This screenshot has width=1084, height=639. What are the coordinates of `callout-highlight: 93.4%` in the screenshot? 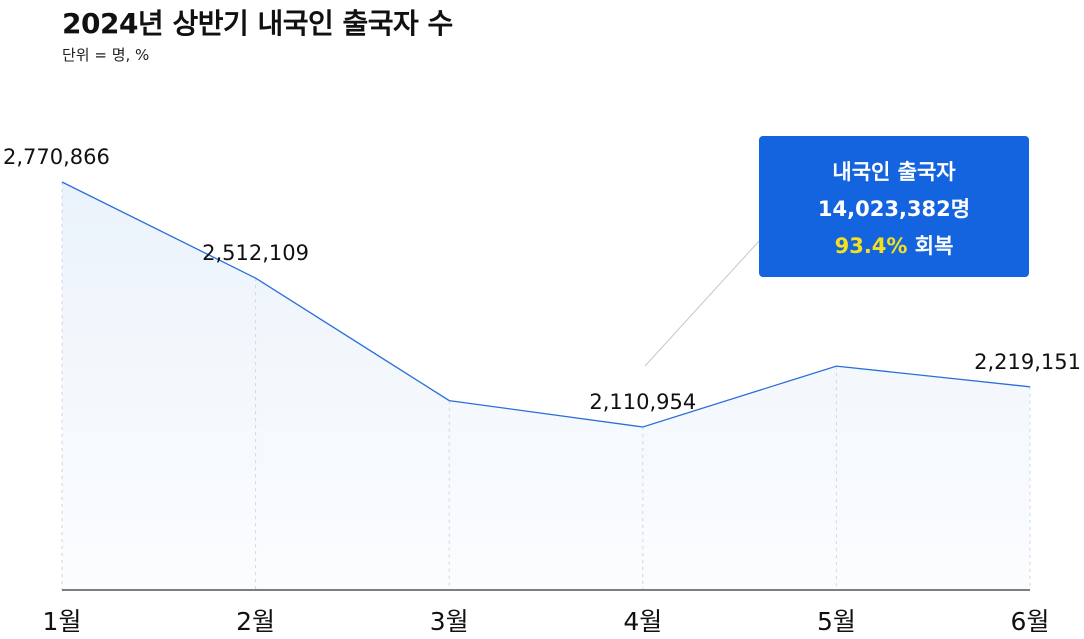 It's located at (871, 246).